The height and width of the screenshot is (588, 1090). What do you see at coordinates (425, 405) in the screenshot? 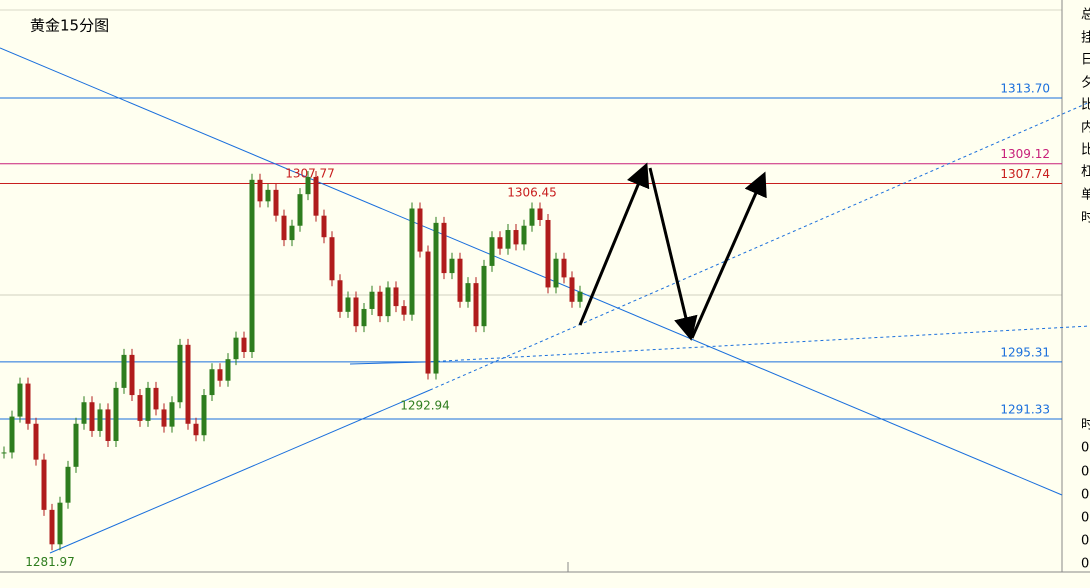
I see `price-annotation: 1292.94` at bounding box center [425, 405].